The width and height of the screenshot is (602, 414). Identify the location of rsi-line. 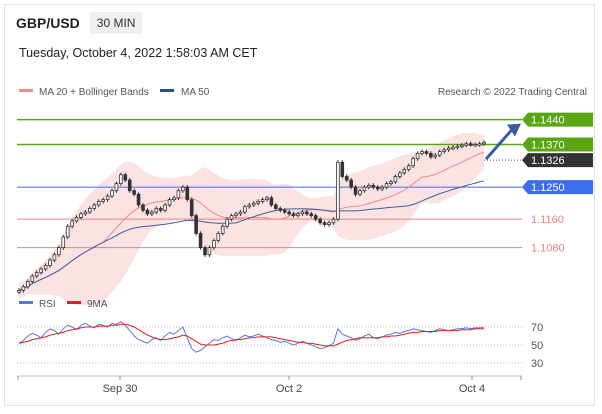
(251, 336).